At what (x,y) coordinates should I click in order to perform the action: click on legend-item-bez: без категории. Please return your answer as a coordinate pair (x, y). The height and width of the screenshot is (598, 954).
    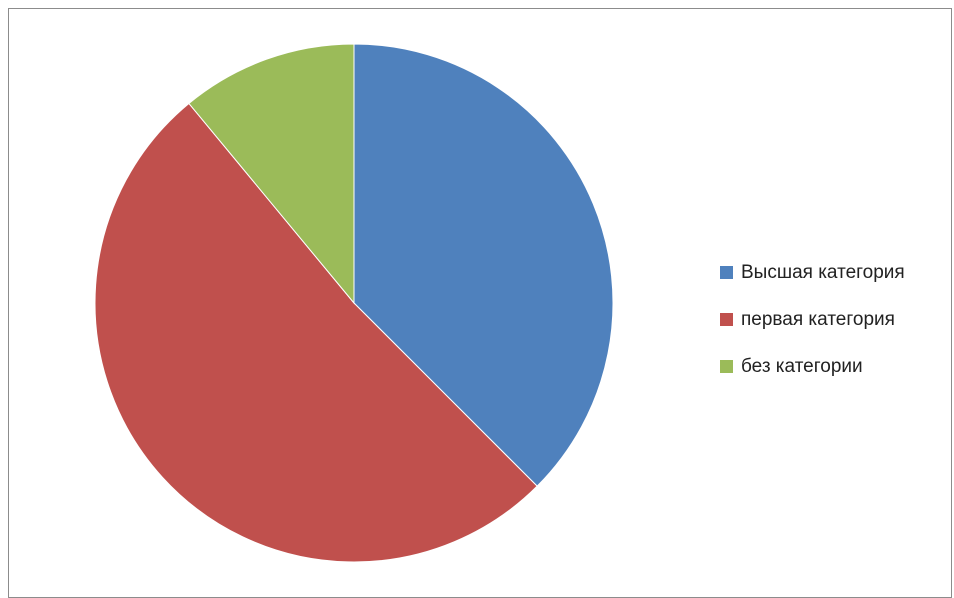
    Looking at the image, I should click on (812, 366).